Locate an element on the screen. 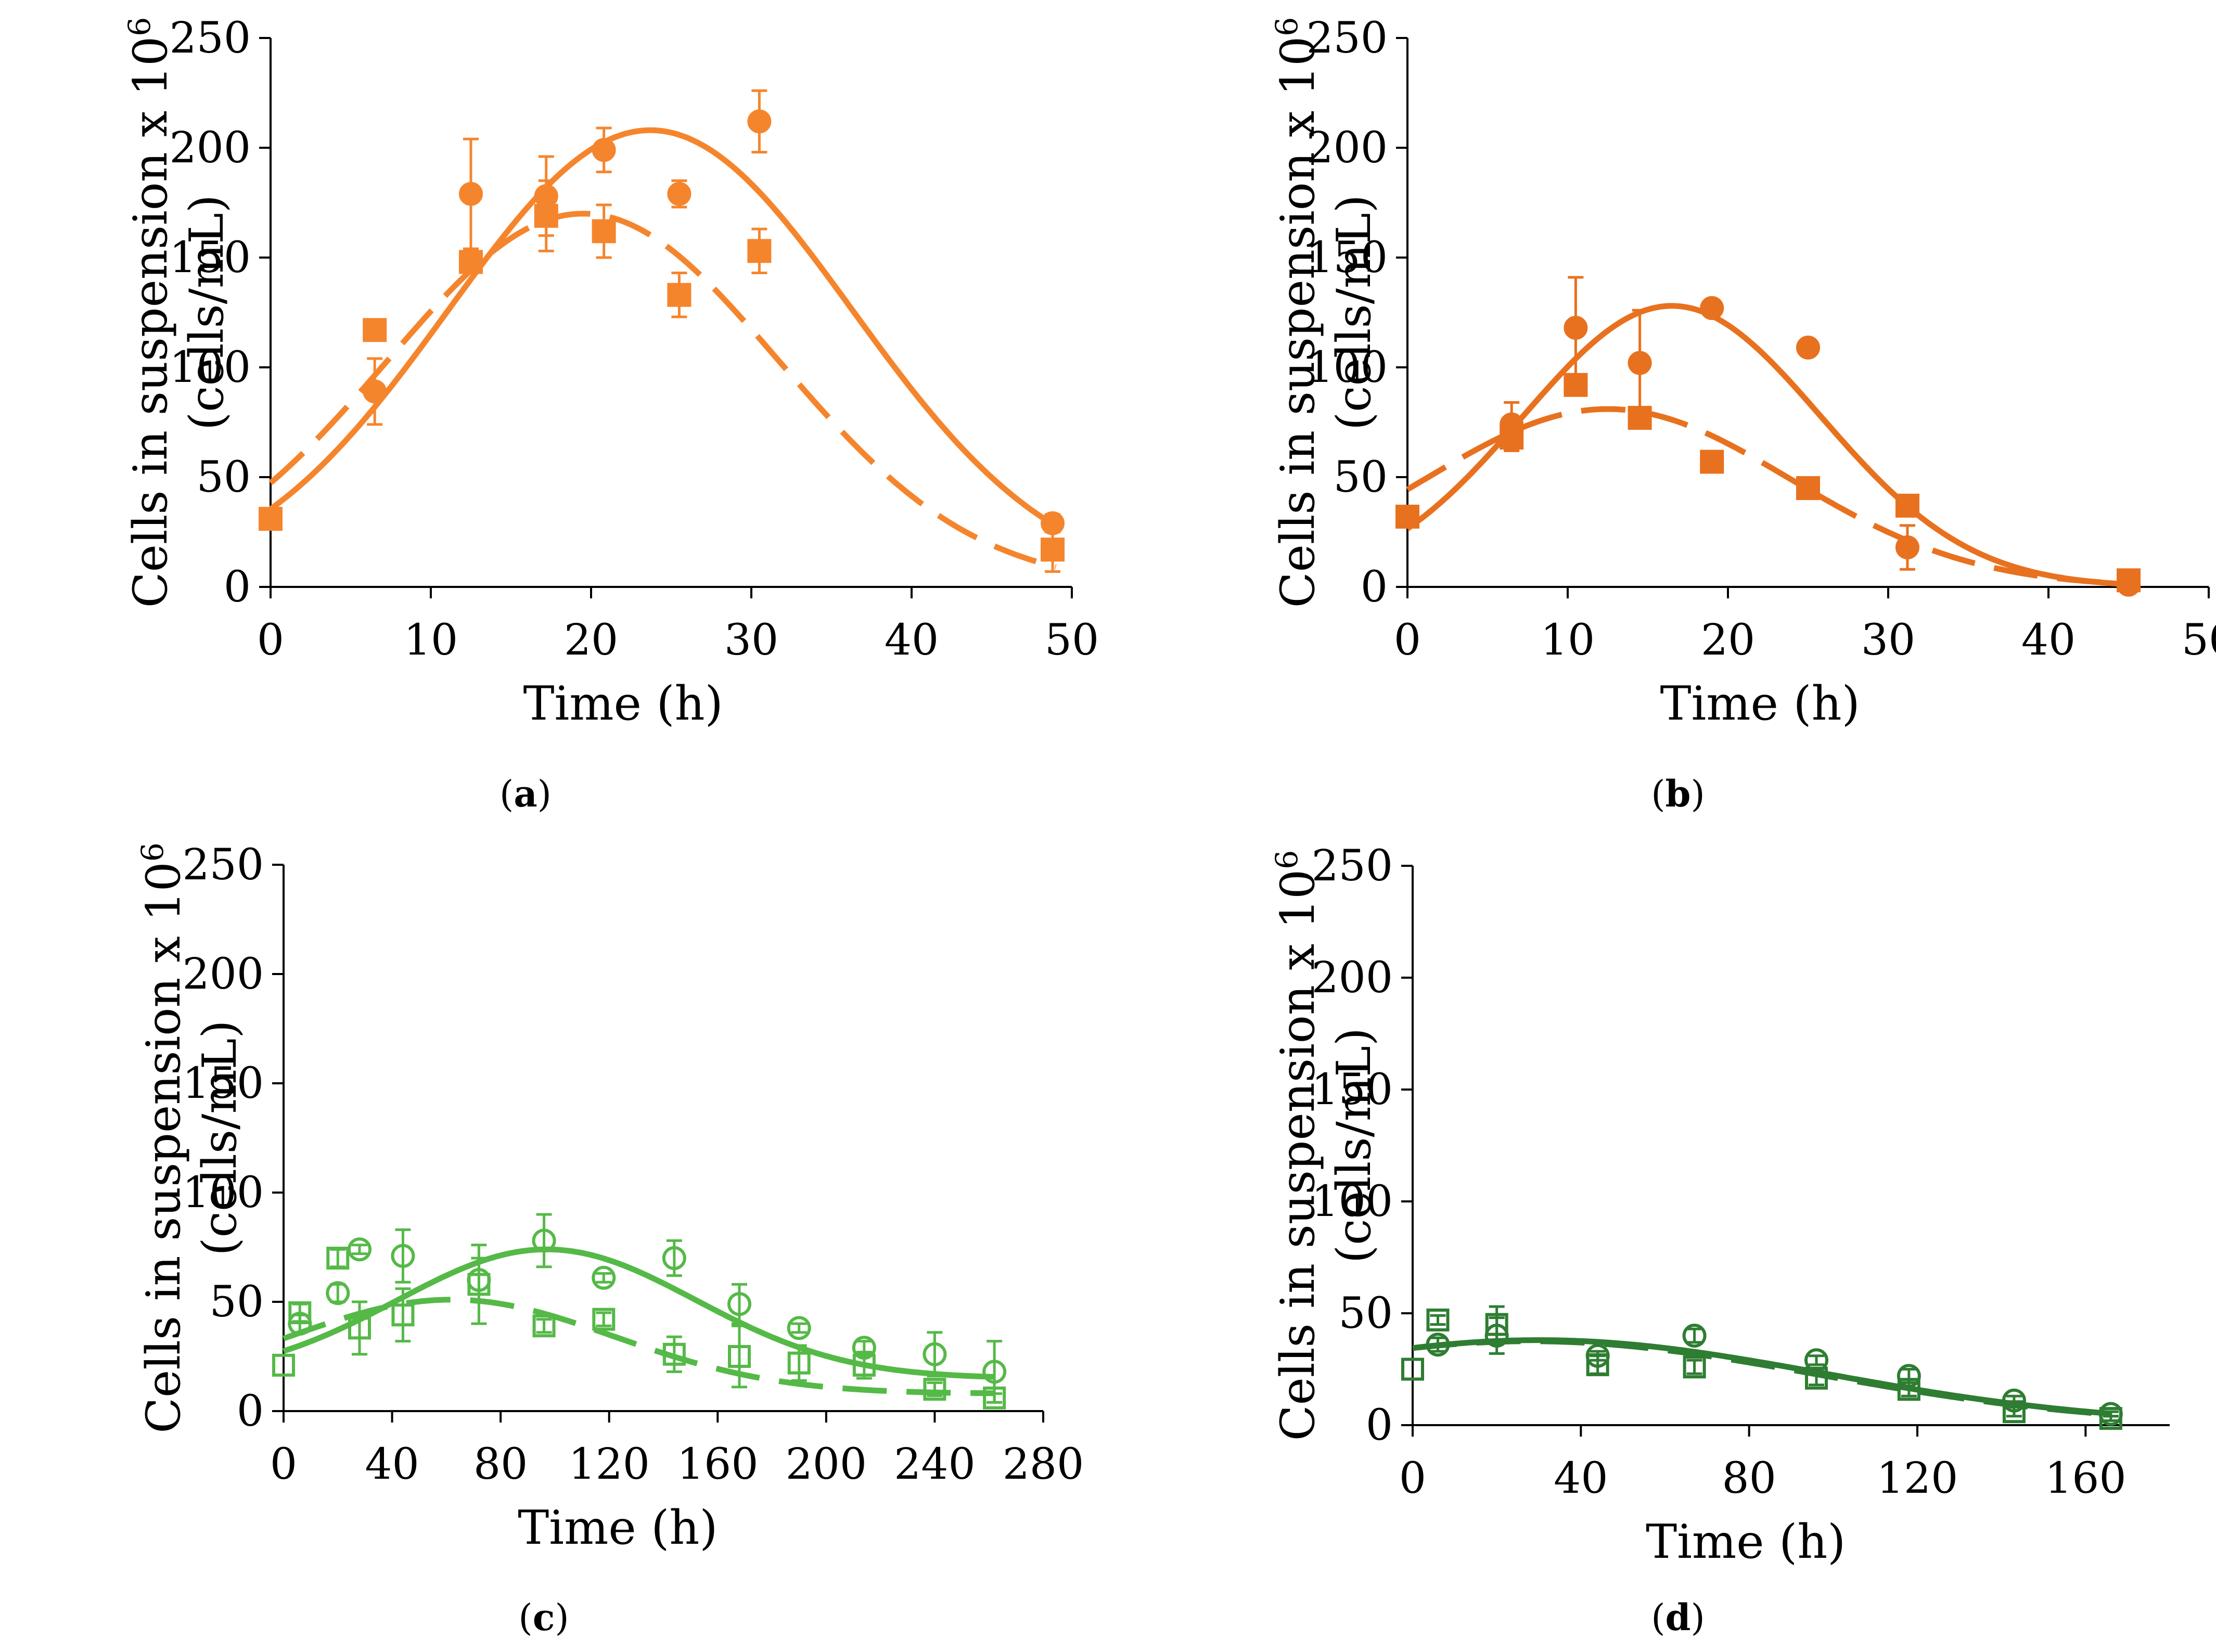 The height and width of the screenshot is (1652, 2216). panel-caption: (b) is located at coordinates (1678, 793).